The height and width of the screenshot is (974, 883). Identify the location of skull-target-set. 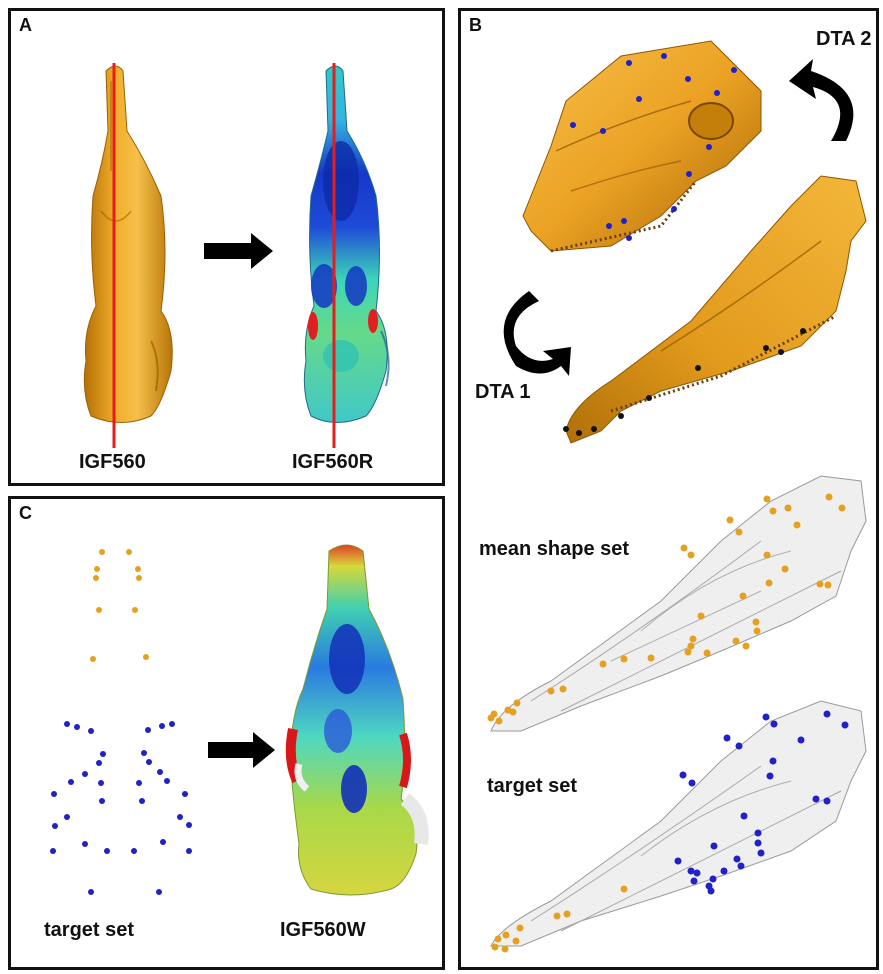
(678, 826).